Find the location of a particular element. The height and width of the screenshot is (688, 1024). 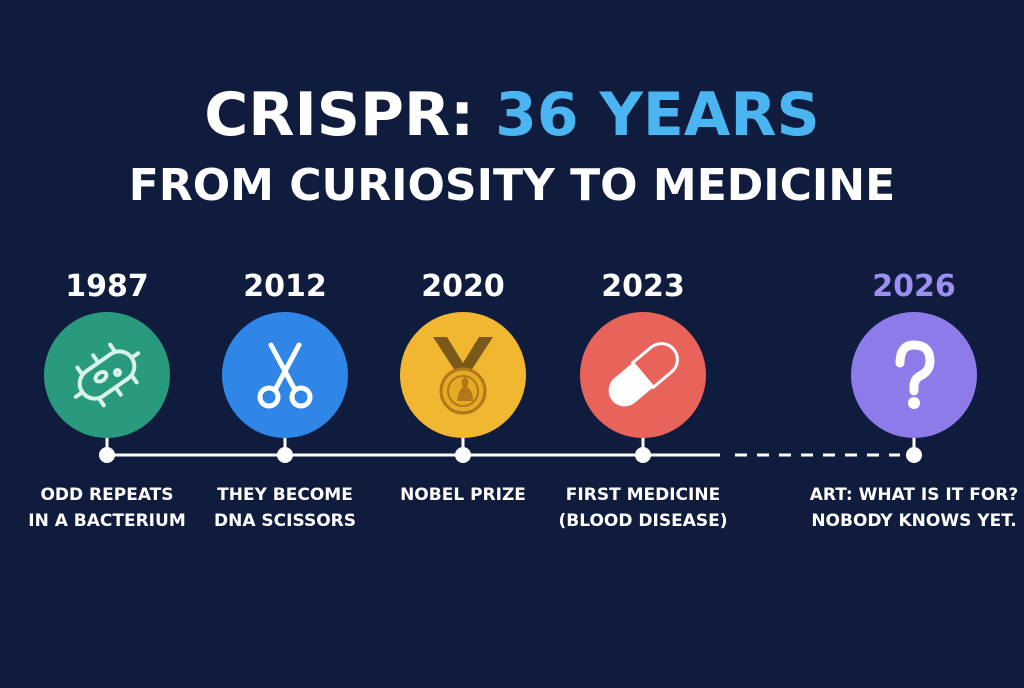

year: 2020 is located at coordinates (463, 286).